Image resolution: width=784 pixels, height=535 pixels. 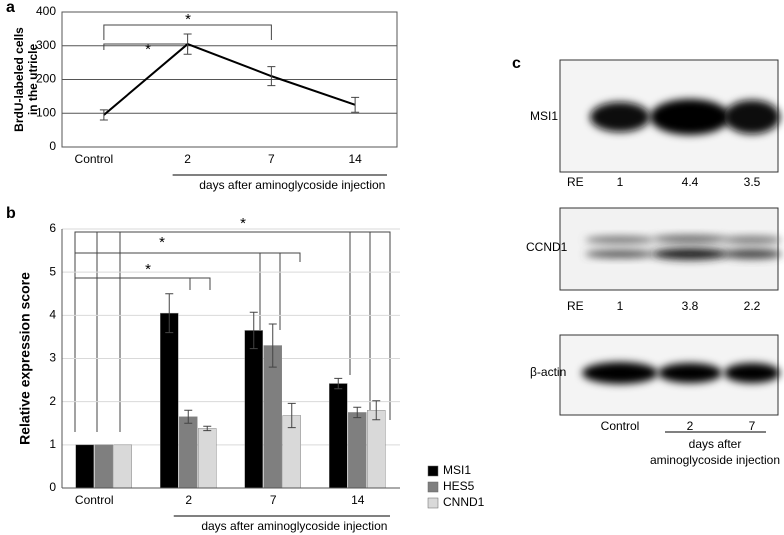 What do you see at coordinates (46, 112) in the screenshot?
I see `y-tick-label: 100` at bounding box center [46, 112].